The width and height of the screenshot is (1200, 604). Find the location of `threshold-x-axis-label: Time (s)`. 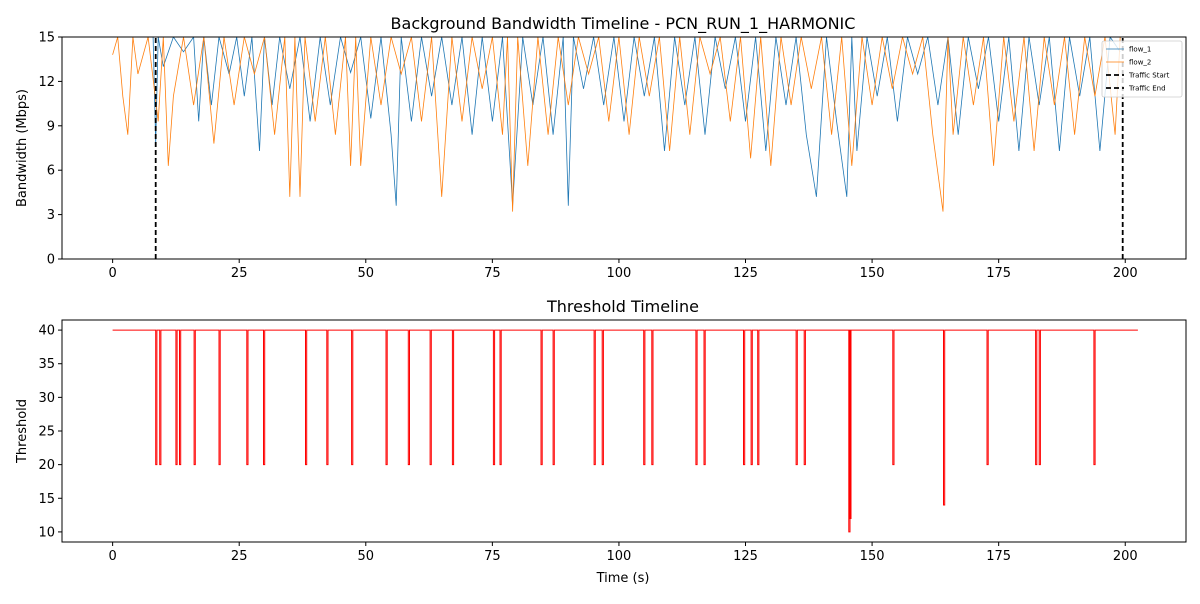

threshold-x-axis-label: Time (s) is located at coordinates (623, 578).